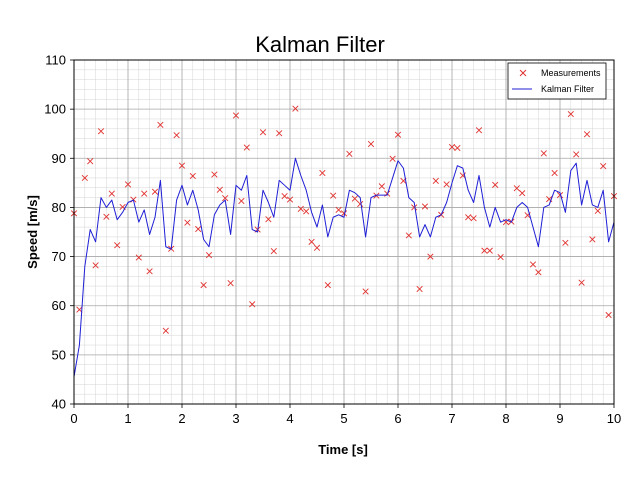  I want to click on x-axis-ticks: 0 1 2 3 4 5 6 7 8 9 10, so click(345, 415).